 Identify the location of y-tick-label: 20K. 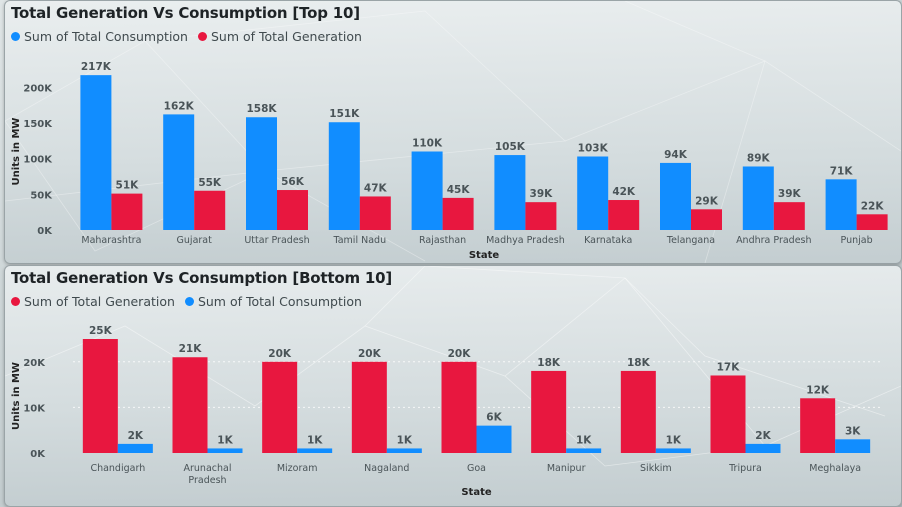
(34, 363).